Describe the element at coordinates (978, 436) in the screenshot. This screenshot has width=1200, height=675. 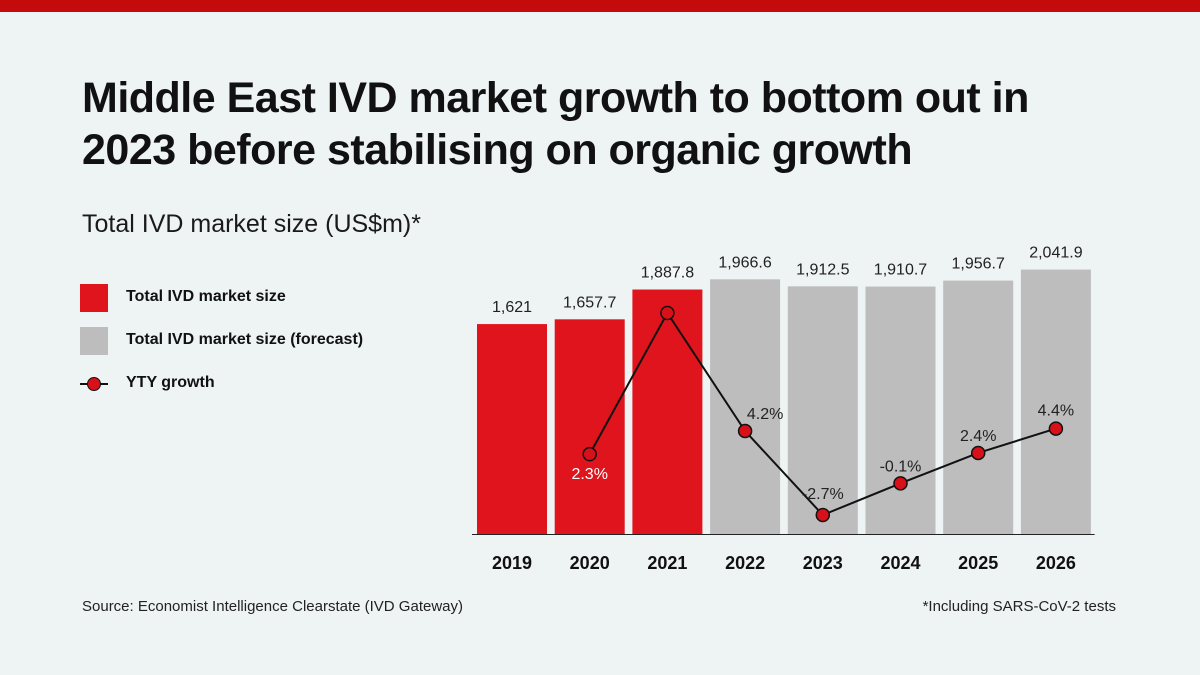
I see `growth-label-2025: 2.4%` at that location.